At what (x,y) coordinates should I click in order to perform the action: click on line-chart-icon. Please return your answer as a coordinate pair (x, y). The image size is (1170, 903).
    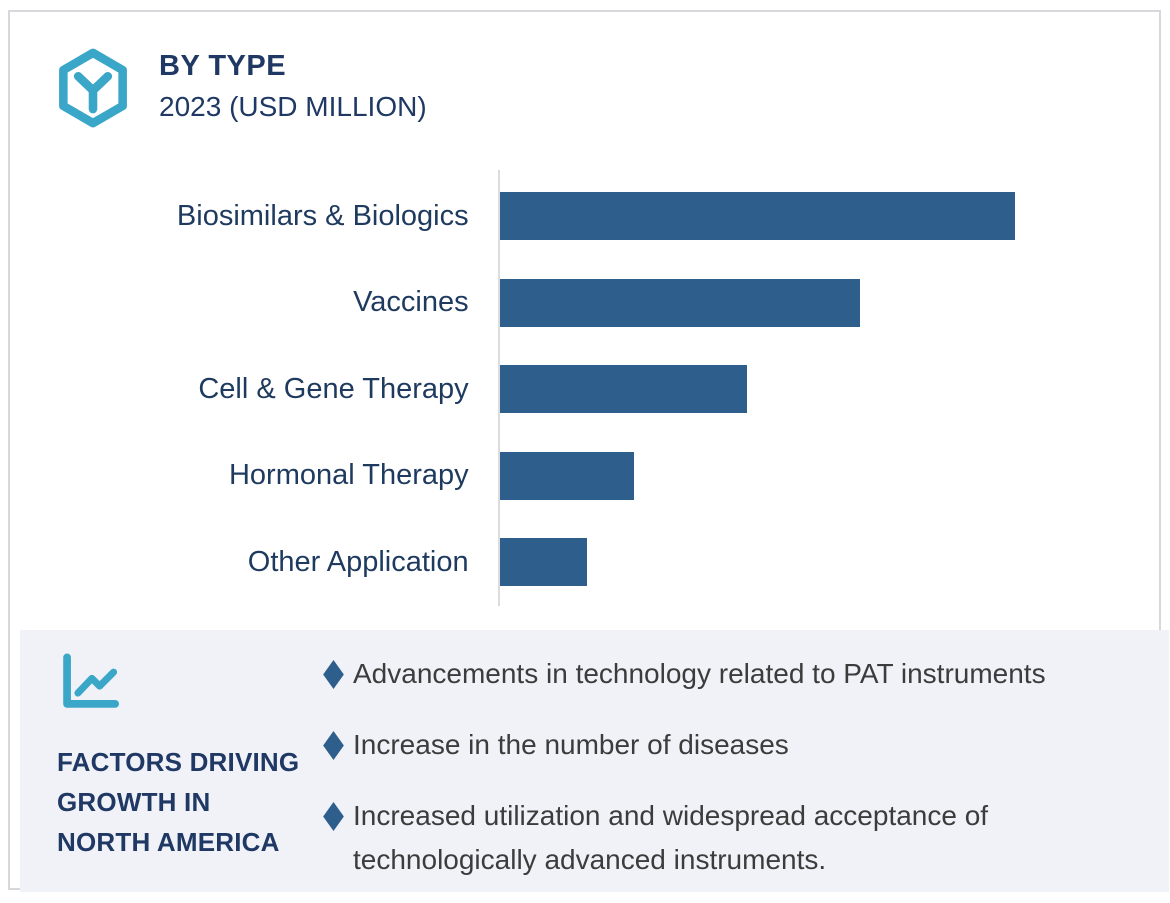
    Looking at the image, I should click on (91, 680).